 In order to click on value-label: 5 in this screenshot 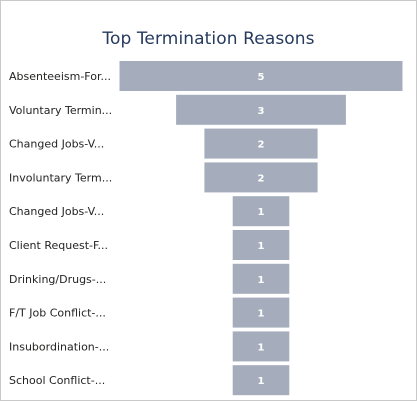, I will do `click(261, 77)`.